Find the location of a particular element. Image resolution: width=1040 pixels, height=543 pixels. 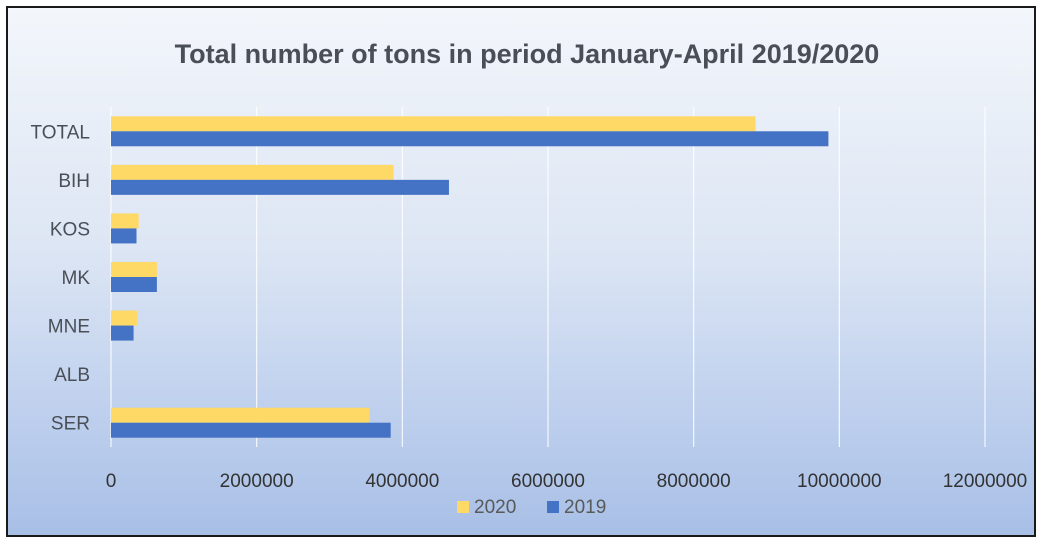

x-tick-label: 8000000 is located at coordinates (694, 481).